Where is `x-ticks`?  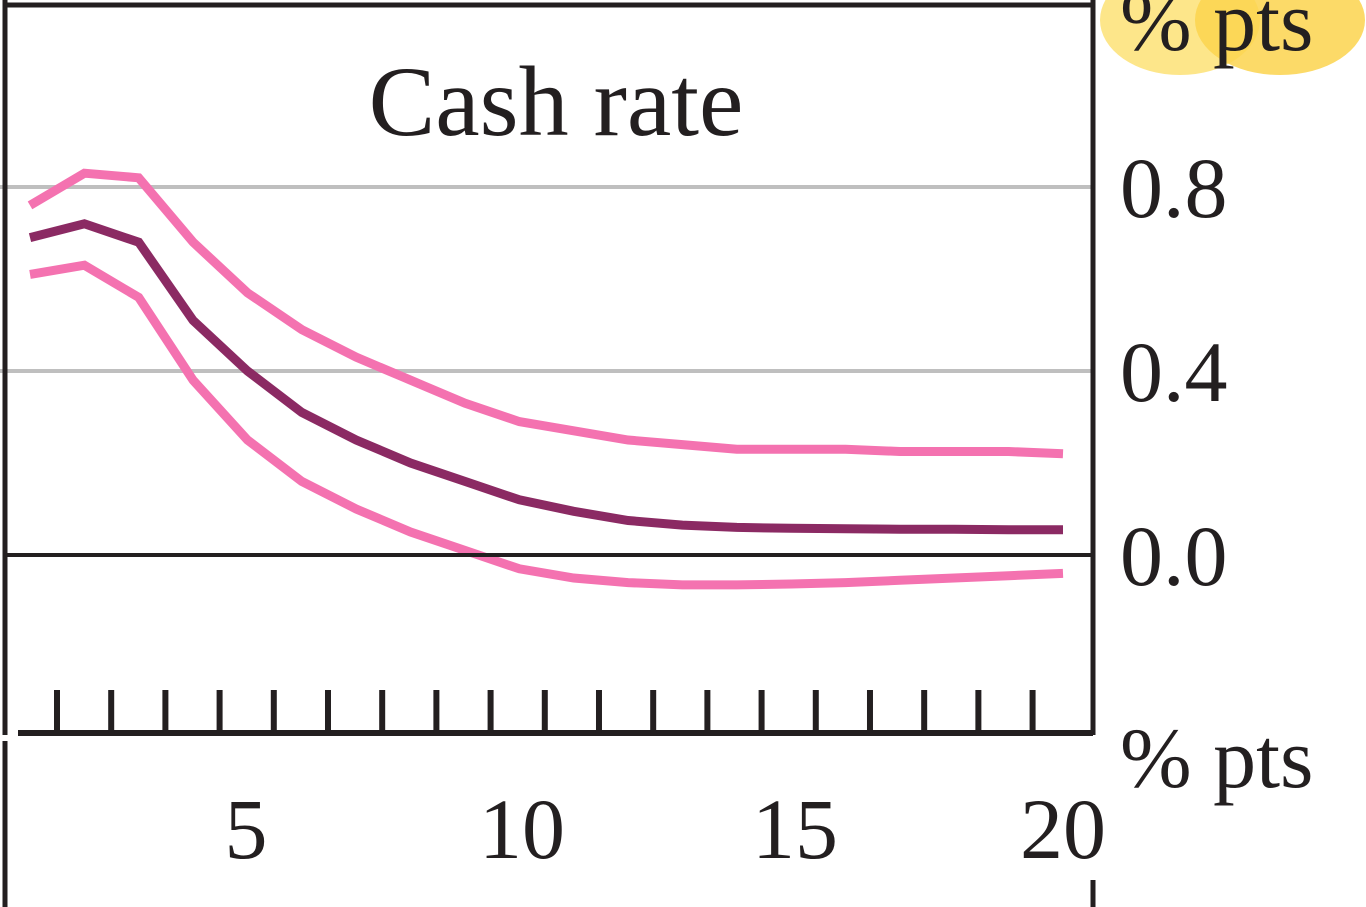 x-ticks is located at coordinates (545, 711).